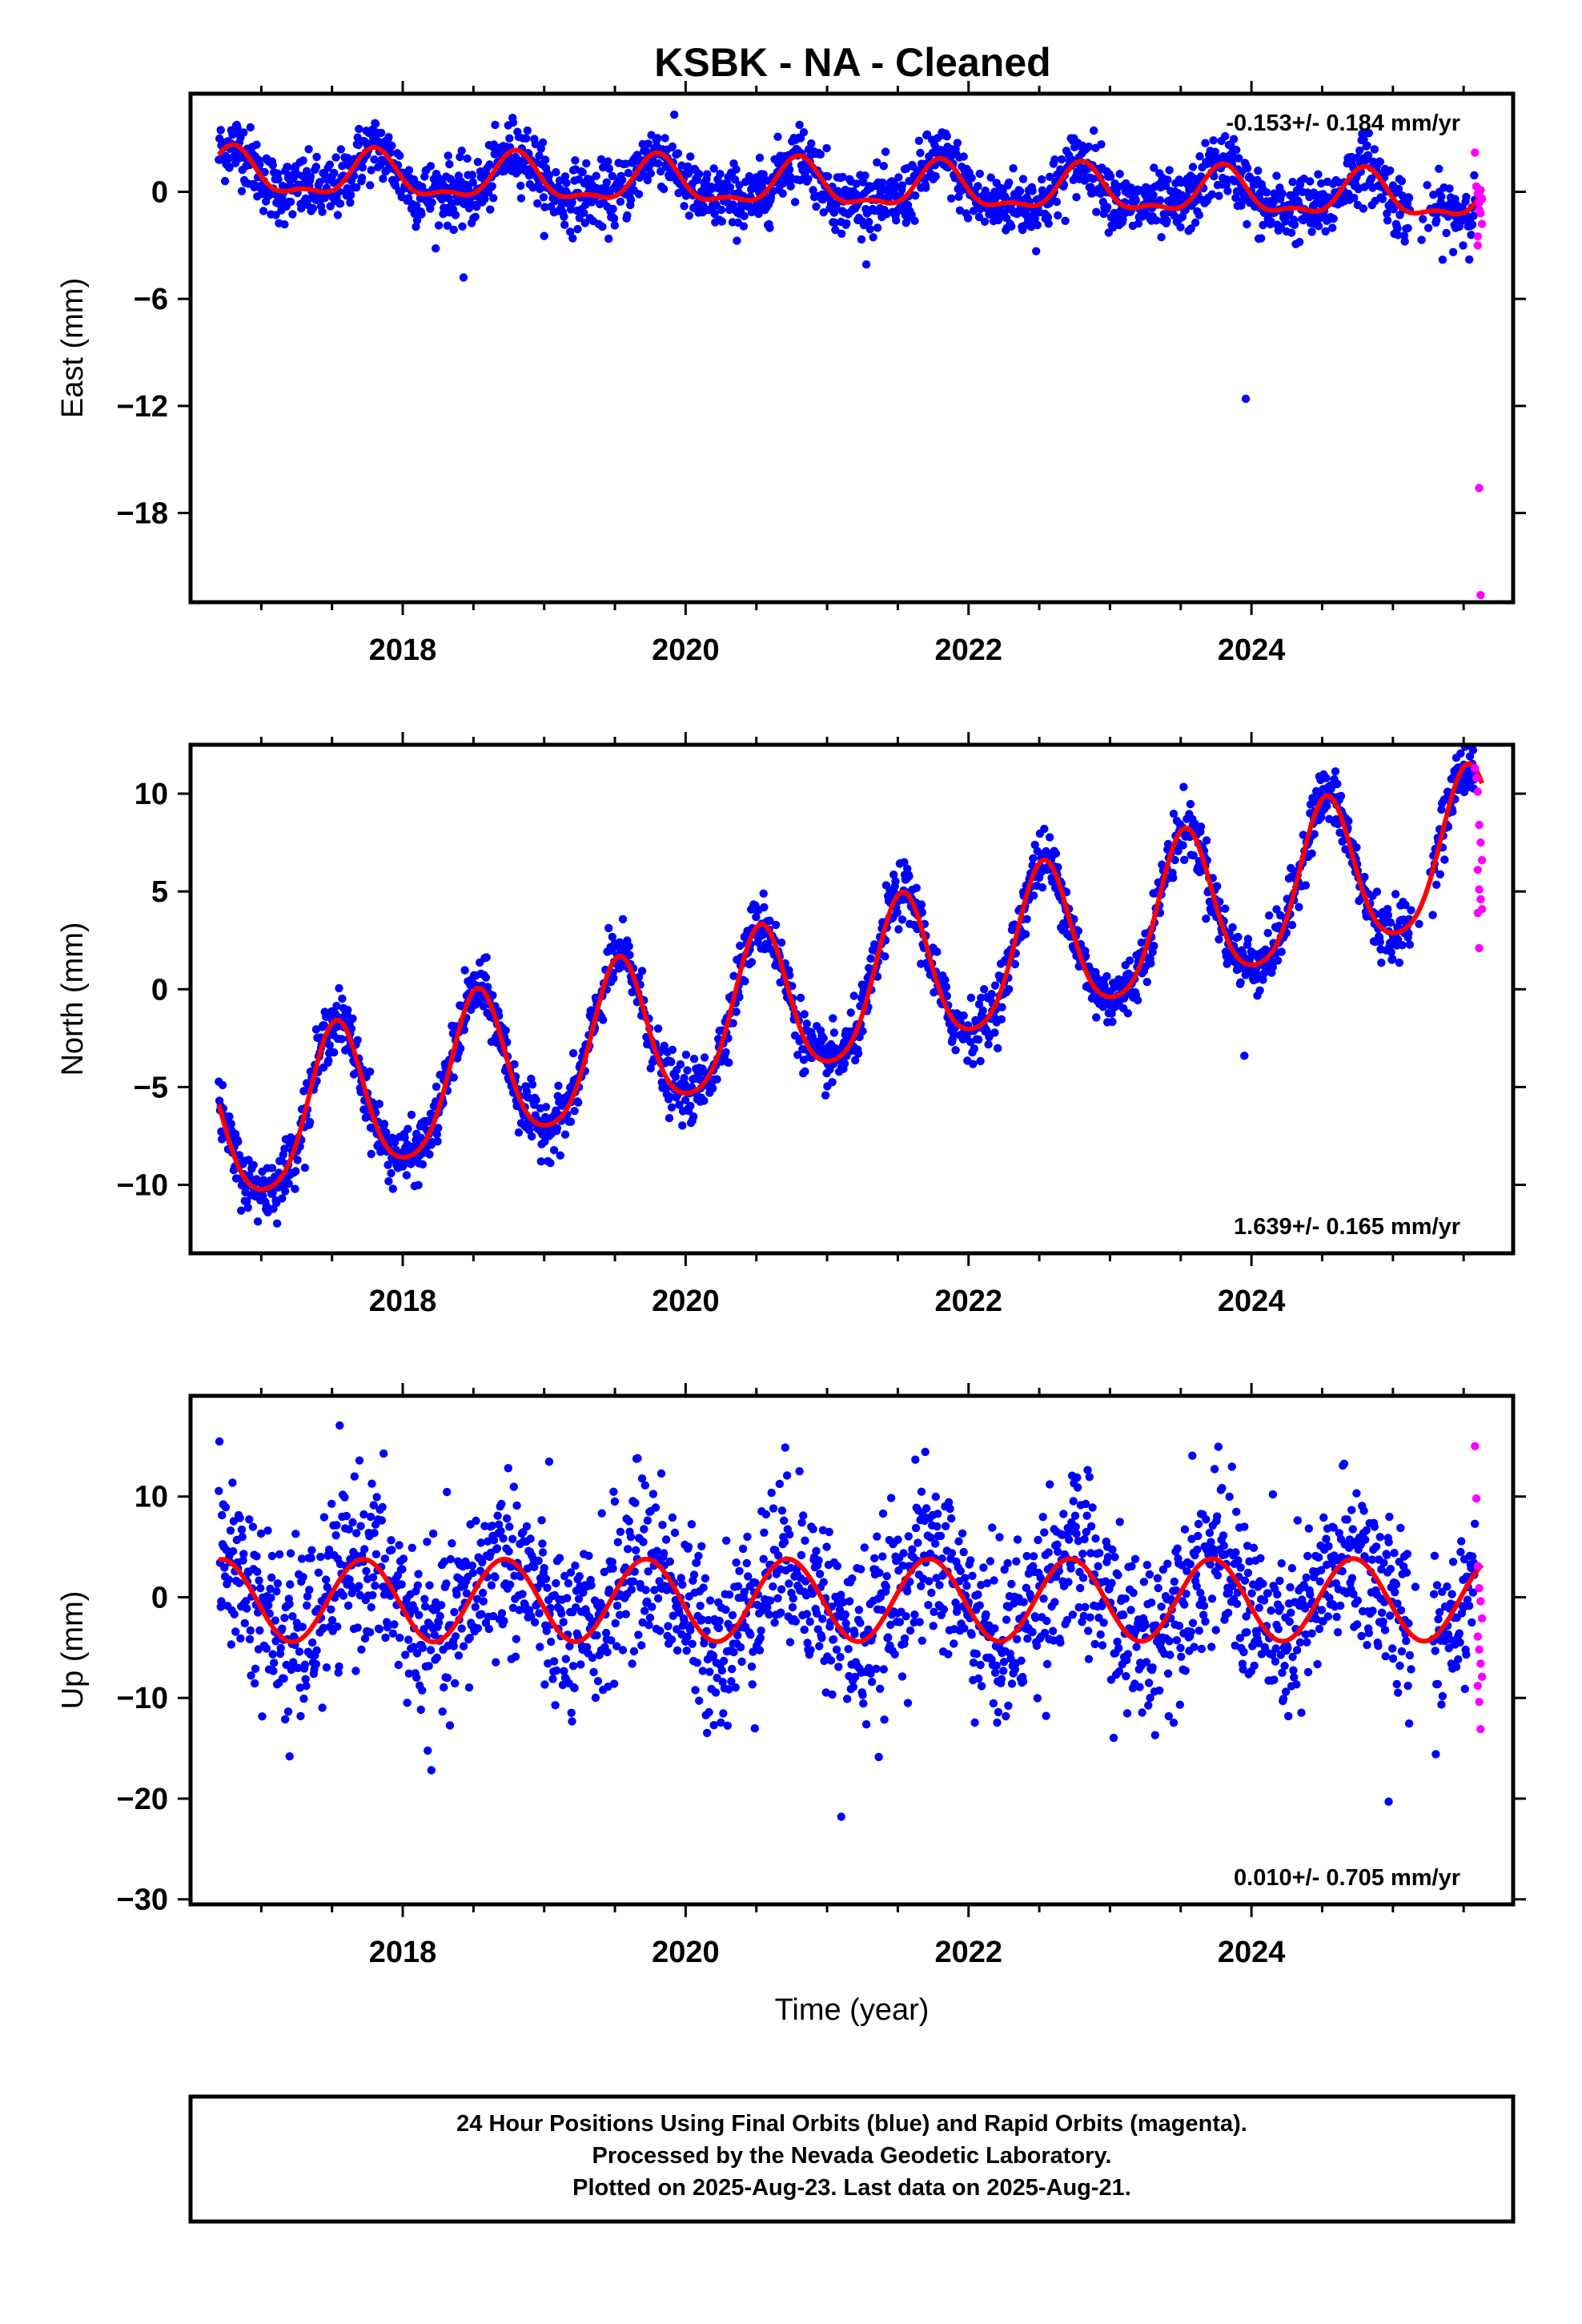 Image resolution: width=1582 pixels, height=2324 pixels. Describe the element at coordinates (159, 193) in the screenshot. I see `y-tick-label: 0` at that location.